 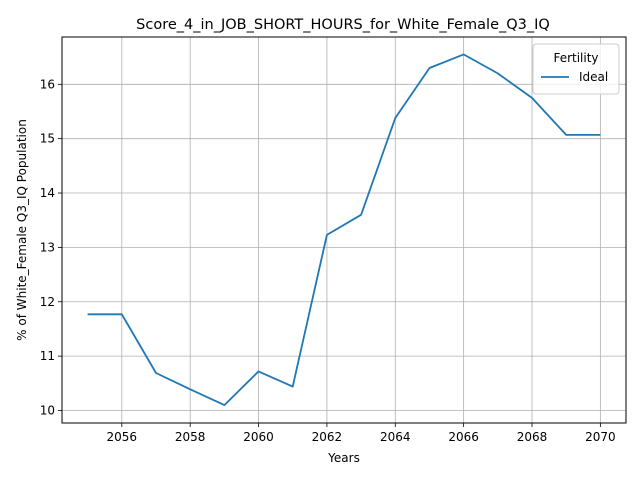 I want to click on x-axis-ticks: 2056 2058 2060 2062 2064 2066 2068 2070, so click(x=361, y=433).